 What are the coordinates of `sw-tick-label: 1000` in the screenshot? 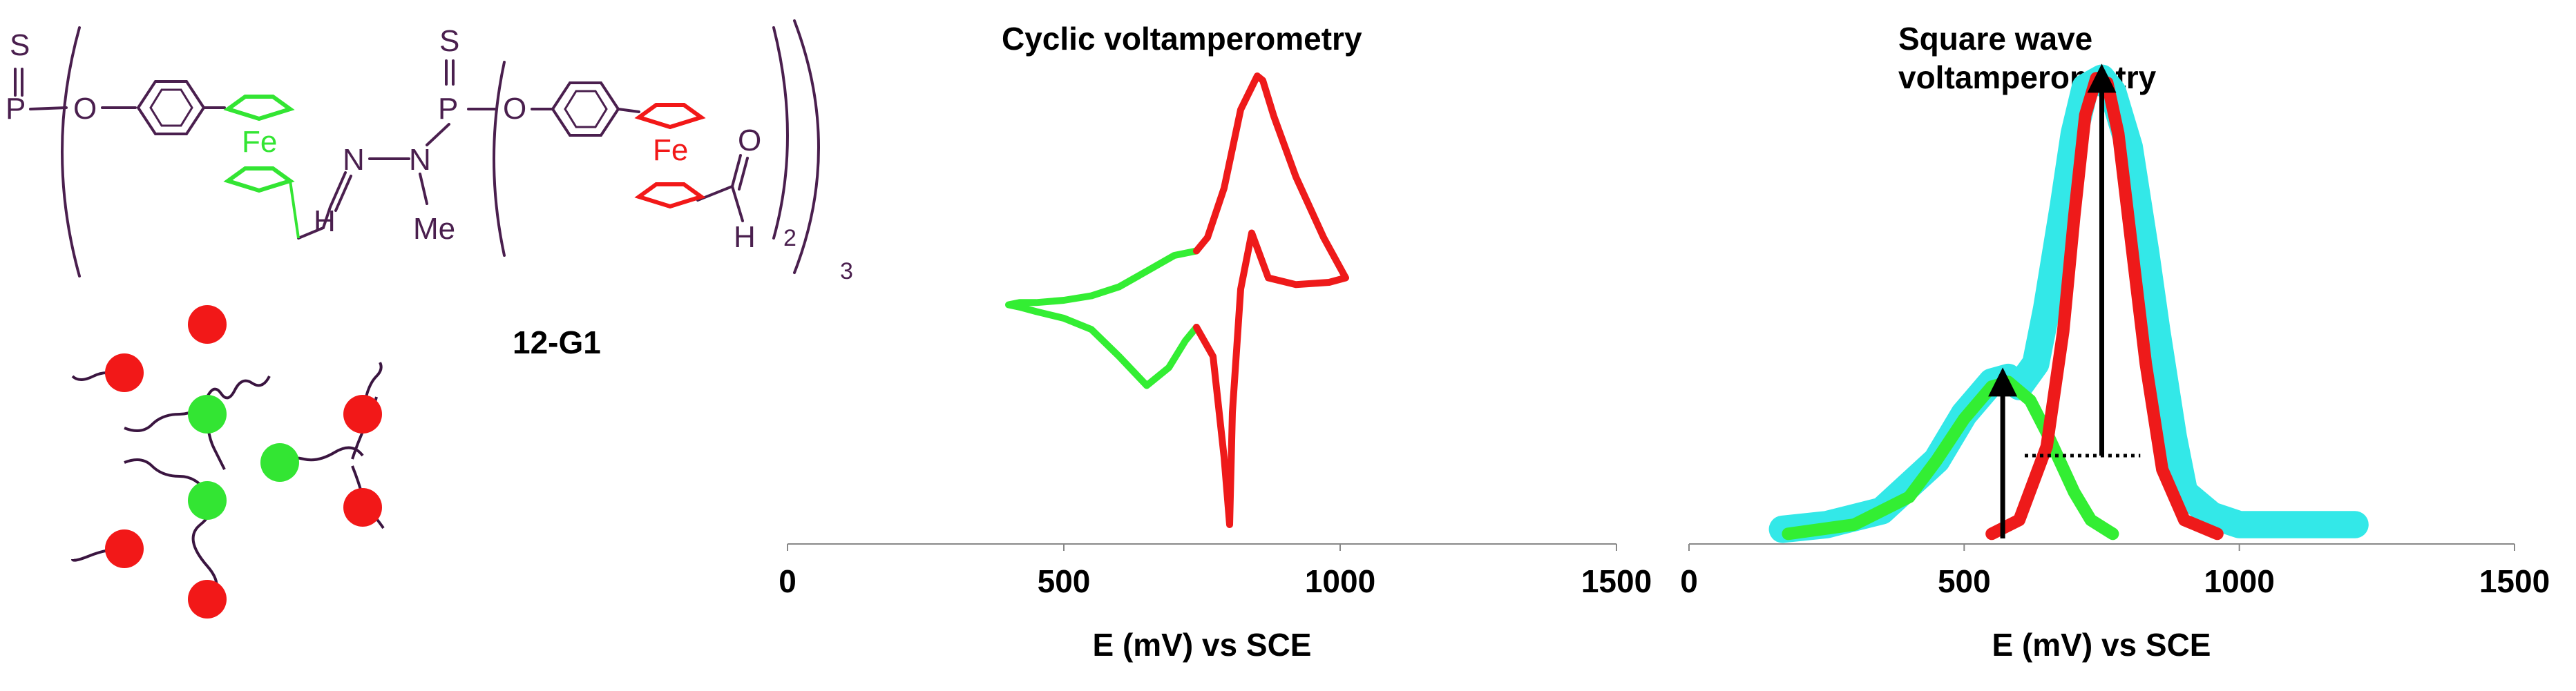 It's located at (2239, 581).